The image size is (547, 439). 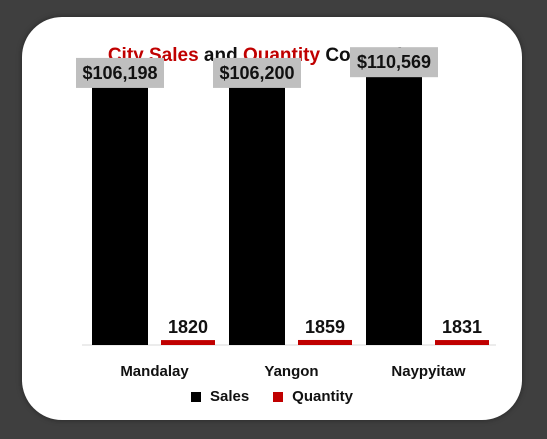 I want to click on data-label-sales-naypyitaw: $110,569, so click(x=394, y=62).